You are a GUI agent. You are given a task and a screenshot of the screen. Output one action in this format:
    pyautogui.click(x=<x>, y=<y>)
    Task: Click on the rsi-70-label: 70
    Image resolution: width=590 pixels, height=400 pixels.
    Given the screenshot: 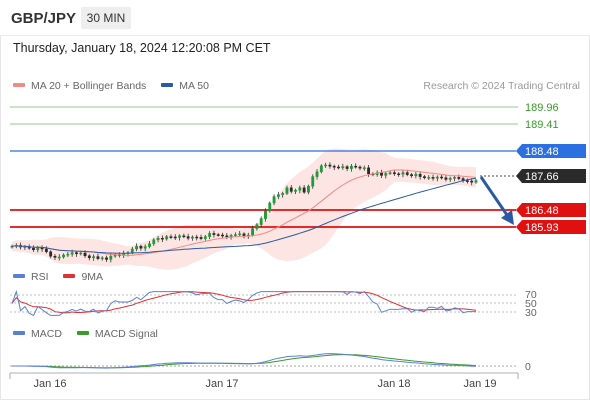 What is the action you would take?
    pyautogui.click(x=531, y=295)
    